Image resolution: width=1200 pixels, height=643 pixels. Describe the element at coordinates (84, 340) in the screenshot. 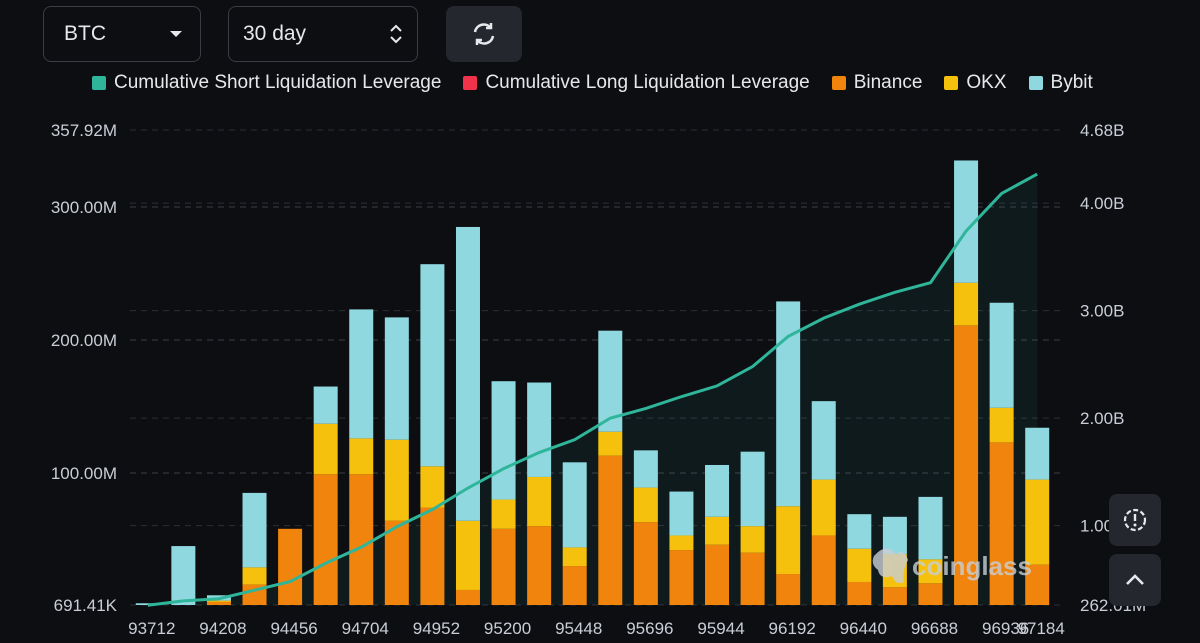

I see `left-axis-tick-label: 200.00M` at that location.